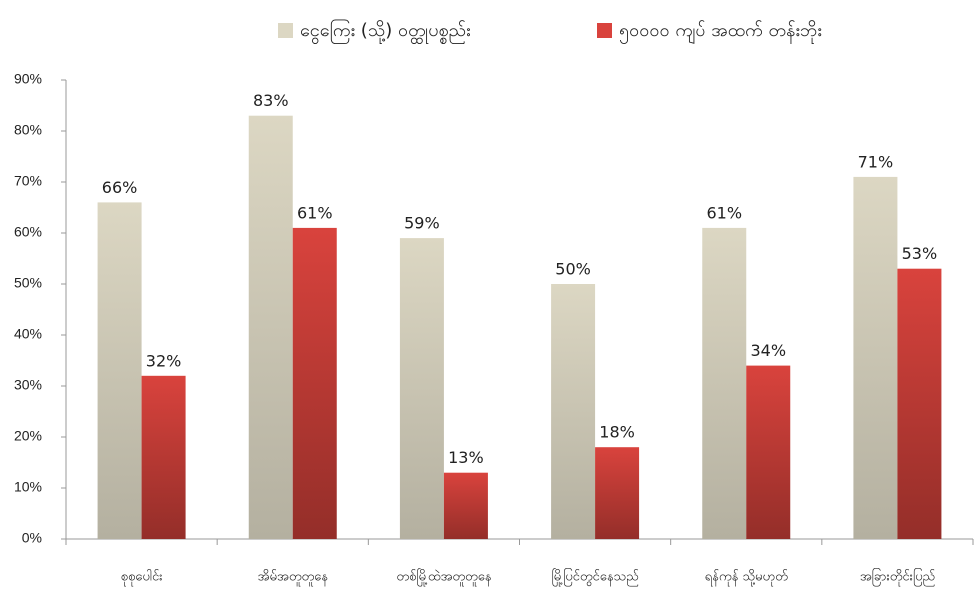 This screenshot has width=975, height=590. Describe the element at coordinates (898, 577) in the screenshot. I see `x-tick-label: အခြားတိုင်းပြည်` at that location.